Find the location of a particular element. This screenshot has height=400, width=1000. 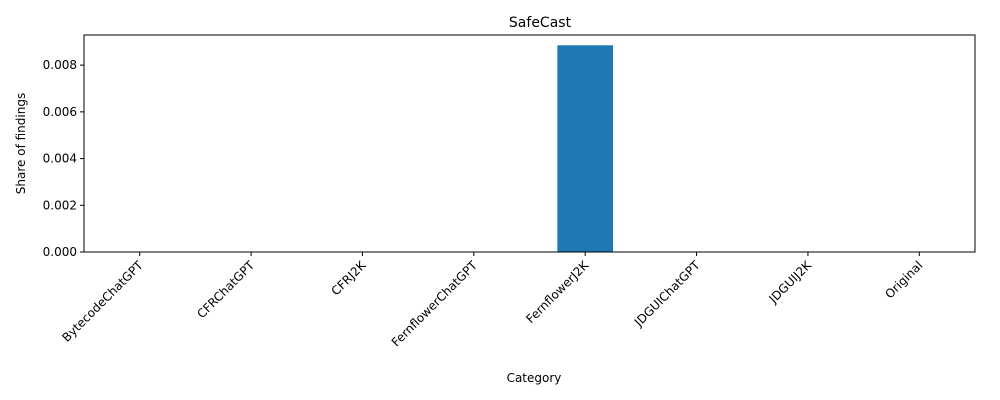

y-tick-label: 0.006 is located at coordinates (60, 112).